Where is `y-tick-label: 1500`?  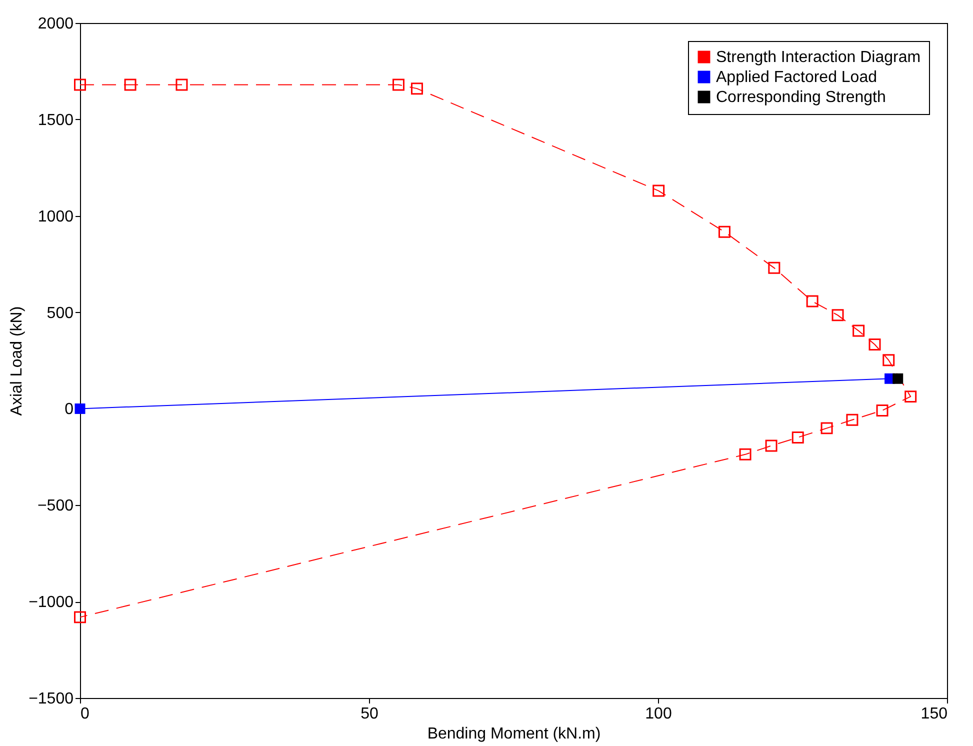
y-tick-label: 1500 is located at coordinates (56, 120).